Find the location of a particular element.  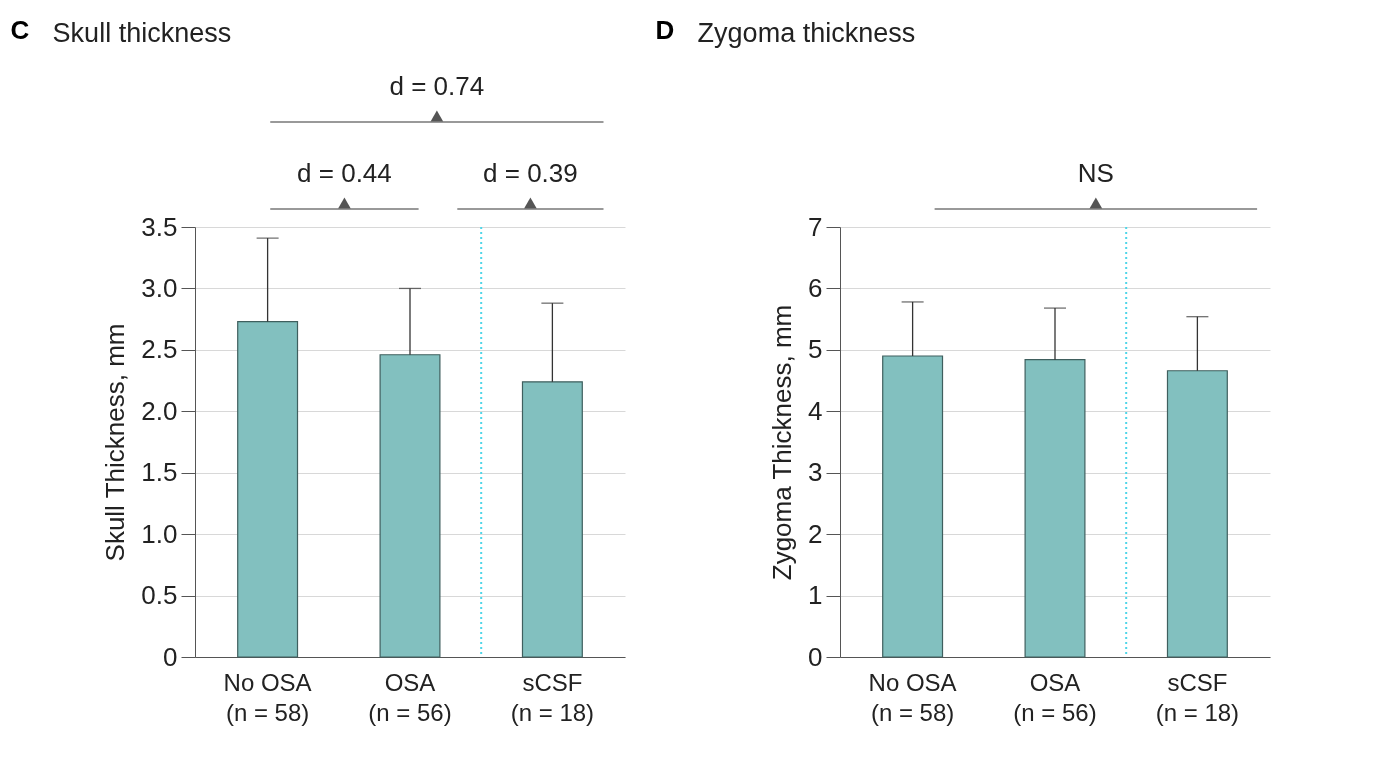

y-axis-title: Skull Thickness, mm is located at coordinates (115, 442).